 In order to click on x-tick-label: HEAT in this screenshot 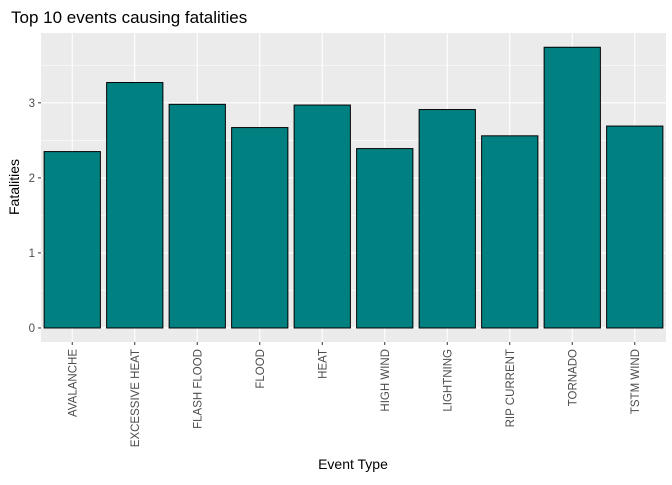, I will do `click(323, 364)`.